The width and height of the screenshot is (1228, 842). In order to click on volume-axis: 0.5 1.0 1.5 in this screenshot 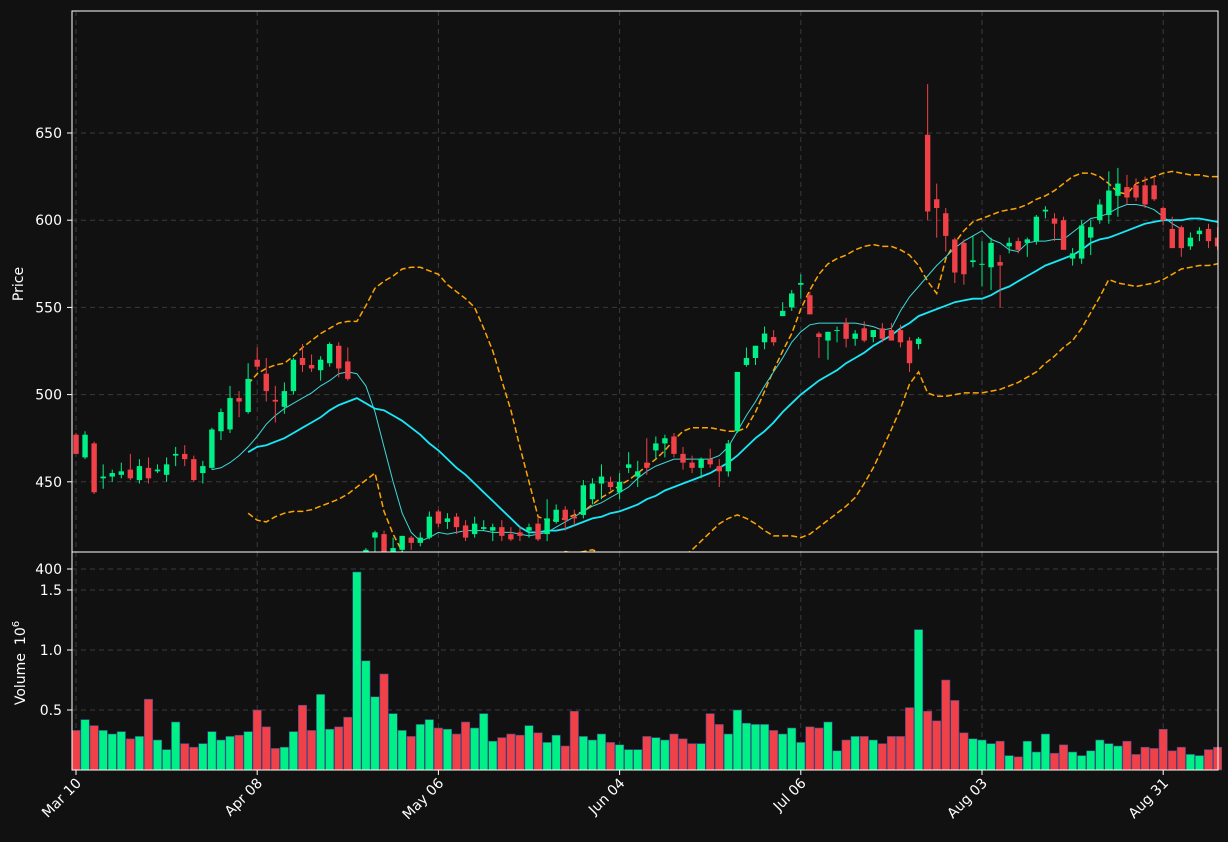, I will do `click(56, 651)`.